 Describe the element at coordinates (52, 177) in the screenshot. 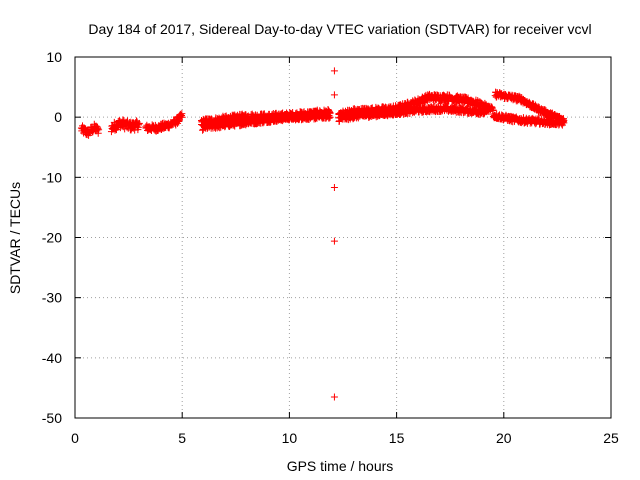

I see `y-tick-label: -10` at that location.